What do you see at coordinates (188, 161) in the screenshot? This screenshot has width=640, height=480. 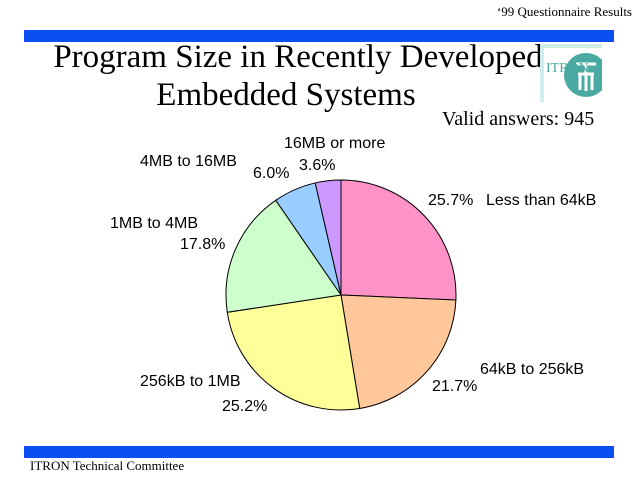 I see `slice-label: 4MB to 16MB` at bounding box center [188, 161].